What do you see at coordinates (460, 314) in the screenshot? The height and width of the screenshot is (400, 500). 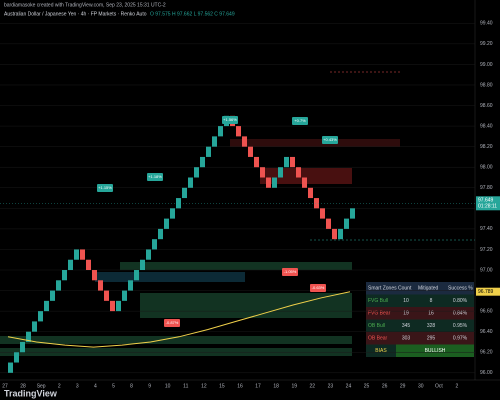 I see `table-cell: 0.84%` at bounding box center [460, 314].